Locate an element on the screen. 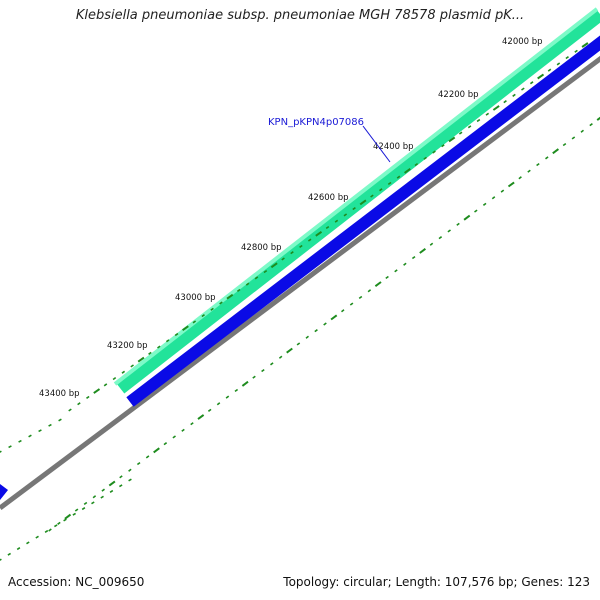 This screenshot has height=600, width=600. gene-label: KPN_pKPN4p07086 is located at coordinates (316, 122).